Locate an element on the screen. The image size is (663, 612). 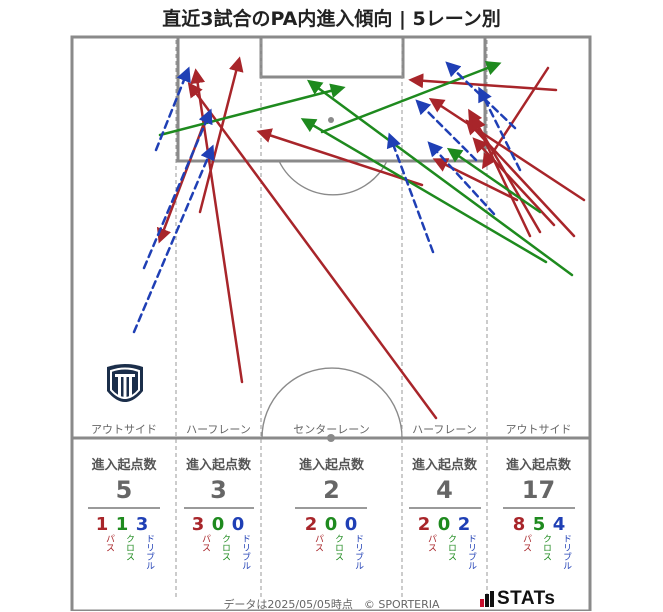
page-title: 直近3試合のPA内進入傾向 | 5レーン別 is located at coordinates (331, 19).